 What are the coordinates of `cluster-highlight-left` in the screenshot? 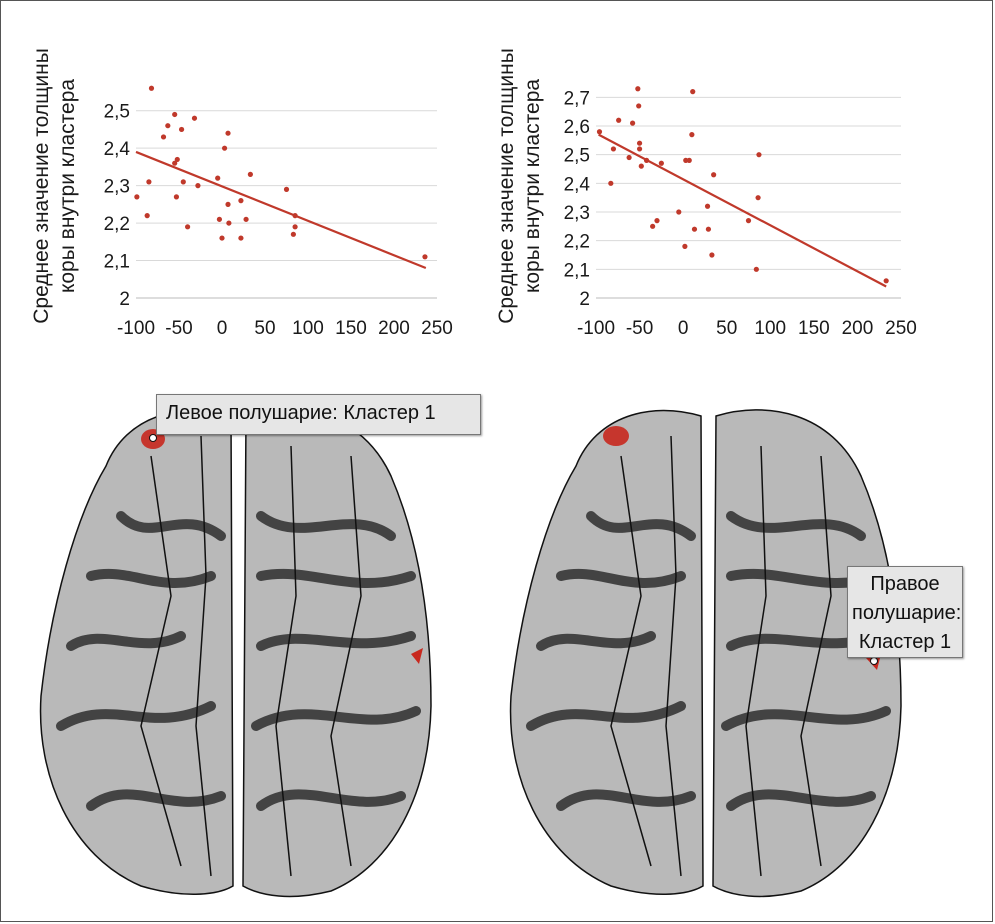 It's located at (616, 436).